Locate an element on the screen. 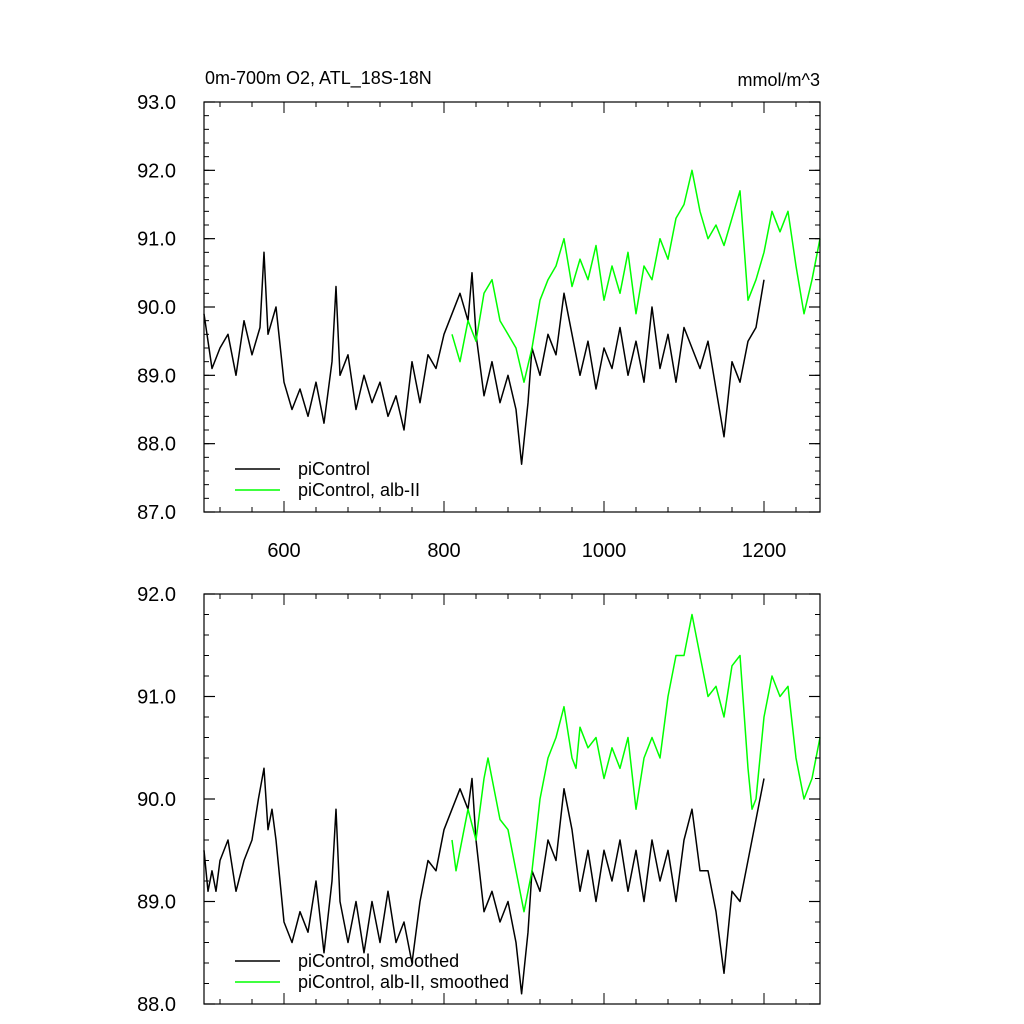 The height and width of the screenshot is (1024, 1024). top-legend: piControl piControl, alb-II is located at coordinates (327, 479).